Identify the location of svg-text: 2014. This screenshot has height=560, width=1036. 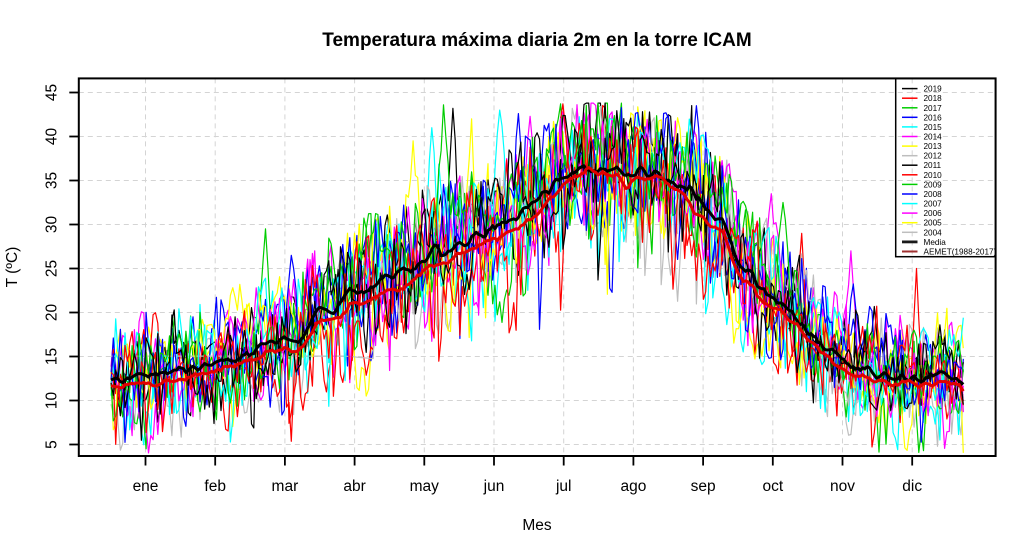
(933, 137).